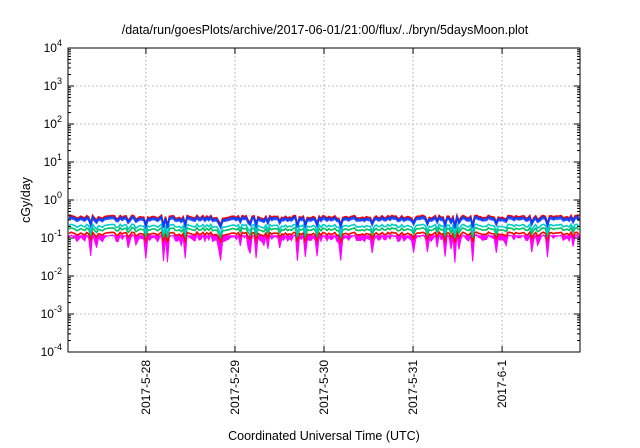 This screenshot has width=640, height=448. I want to click on series-group, so click(324, 237).